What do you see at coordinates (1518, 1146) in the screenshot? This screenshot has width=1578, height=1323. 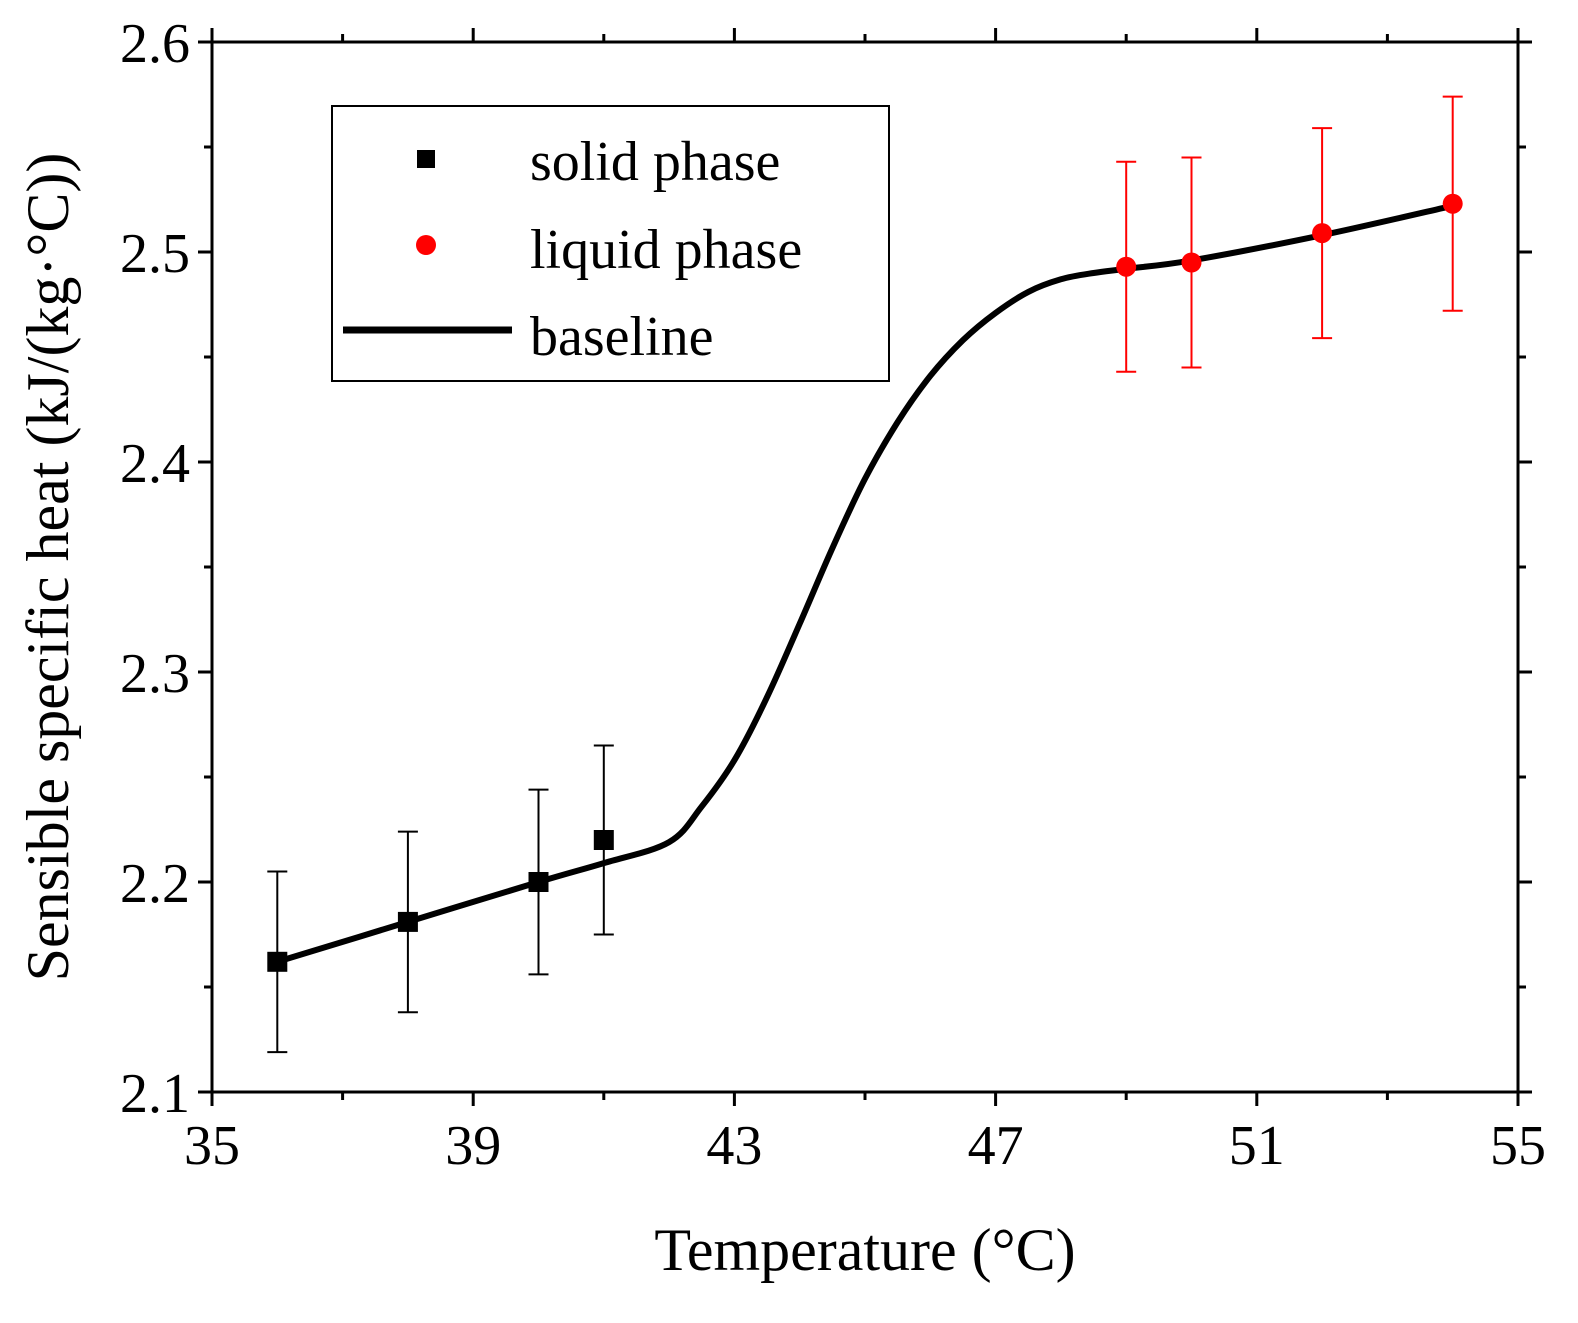 I see `x-tick-label: 55` at bounding box center [1518, 1146].